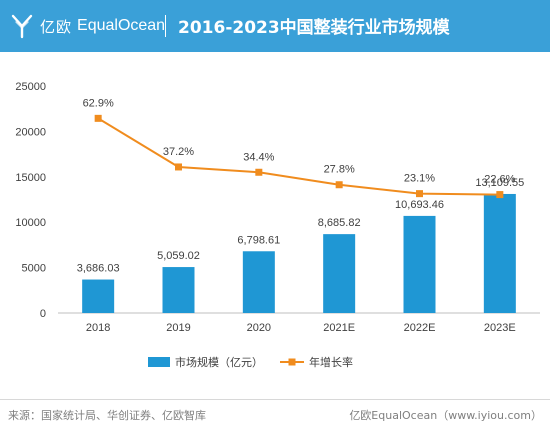 The height and width of the screenshot is (433, 550). What do you see at coordinates (178, 152) in the screenshot?
I see `line-data-label: 37.2%` at bounding box center [178, 152].